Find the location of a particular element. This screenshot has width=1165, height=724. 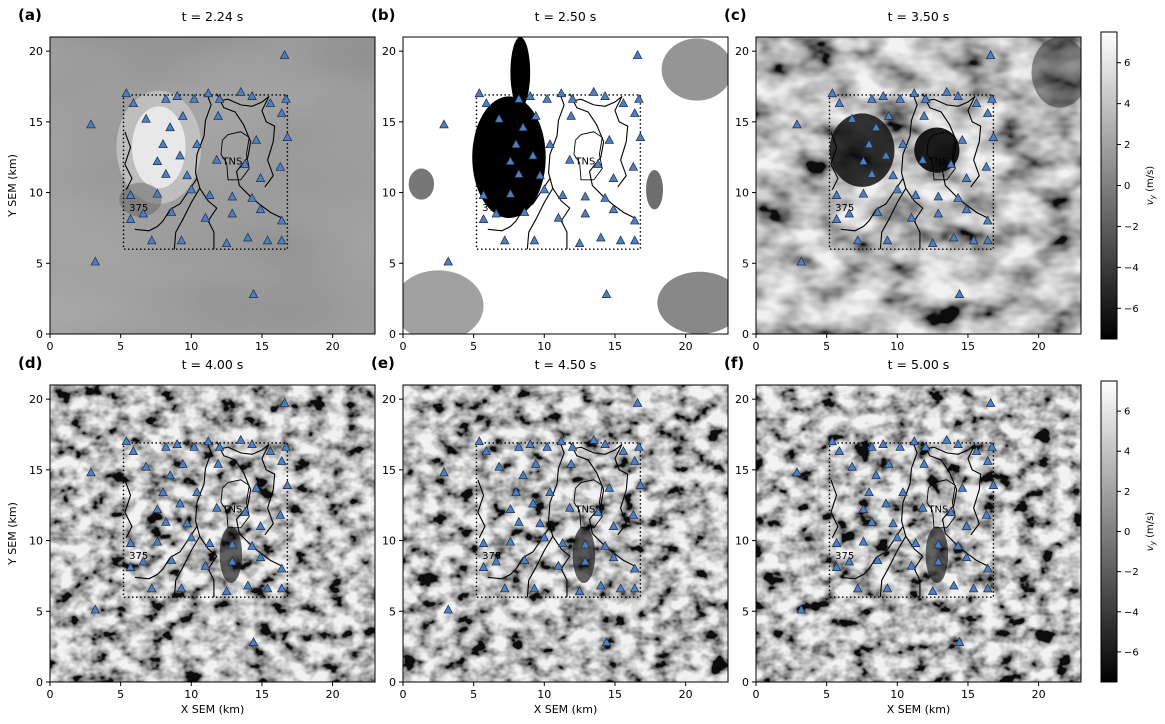

panel-b: TNS 375 (b) t = 2.50 s 0 5 10 15 20 0 5 10 15 20 is located at coordinates (550, 179).